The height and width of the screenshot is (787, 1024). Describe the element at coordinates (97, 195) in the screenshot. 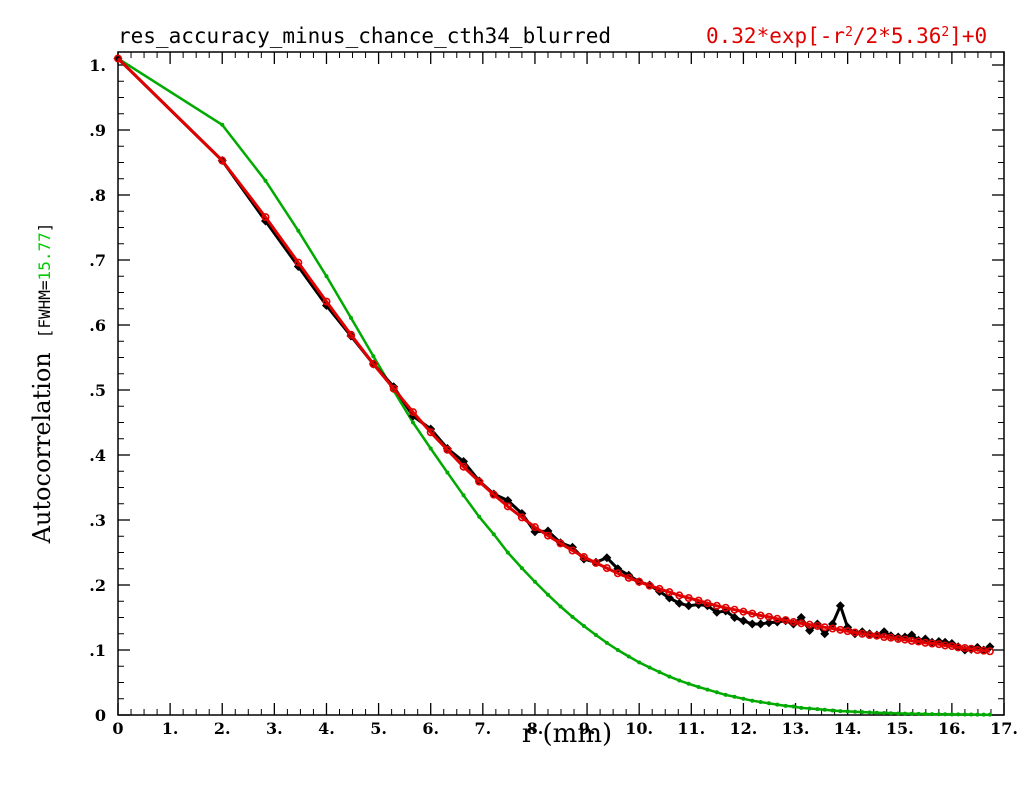

I see `y-tick-label: .8` at that location.